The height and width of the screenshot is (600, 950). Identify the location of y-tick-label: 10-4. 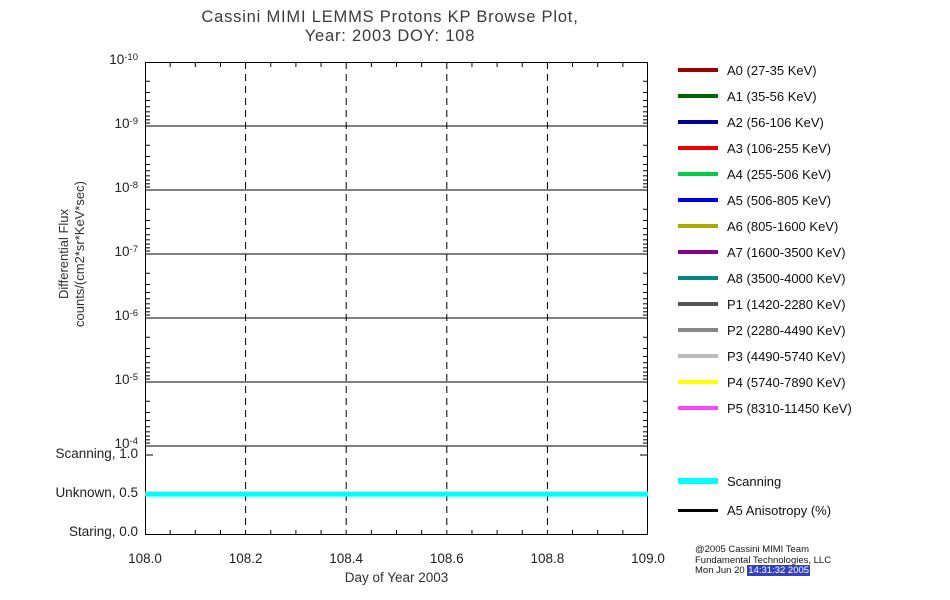
(109, 443).